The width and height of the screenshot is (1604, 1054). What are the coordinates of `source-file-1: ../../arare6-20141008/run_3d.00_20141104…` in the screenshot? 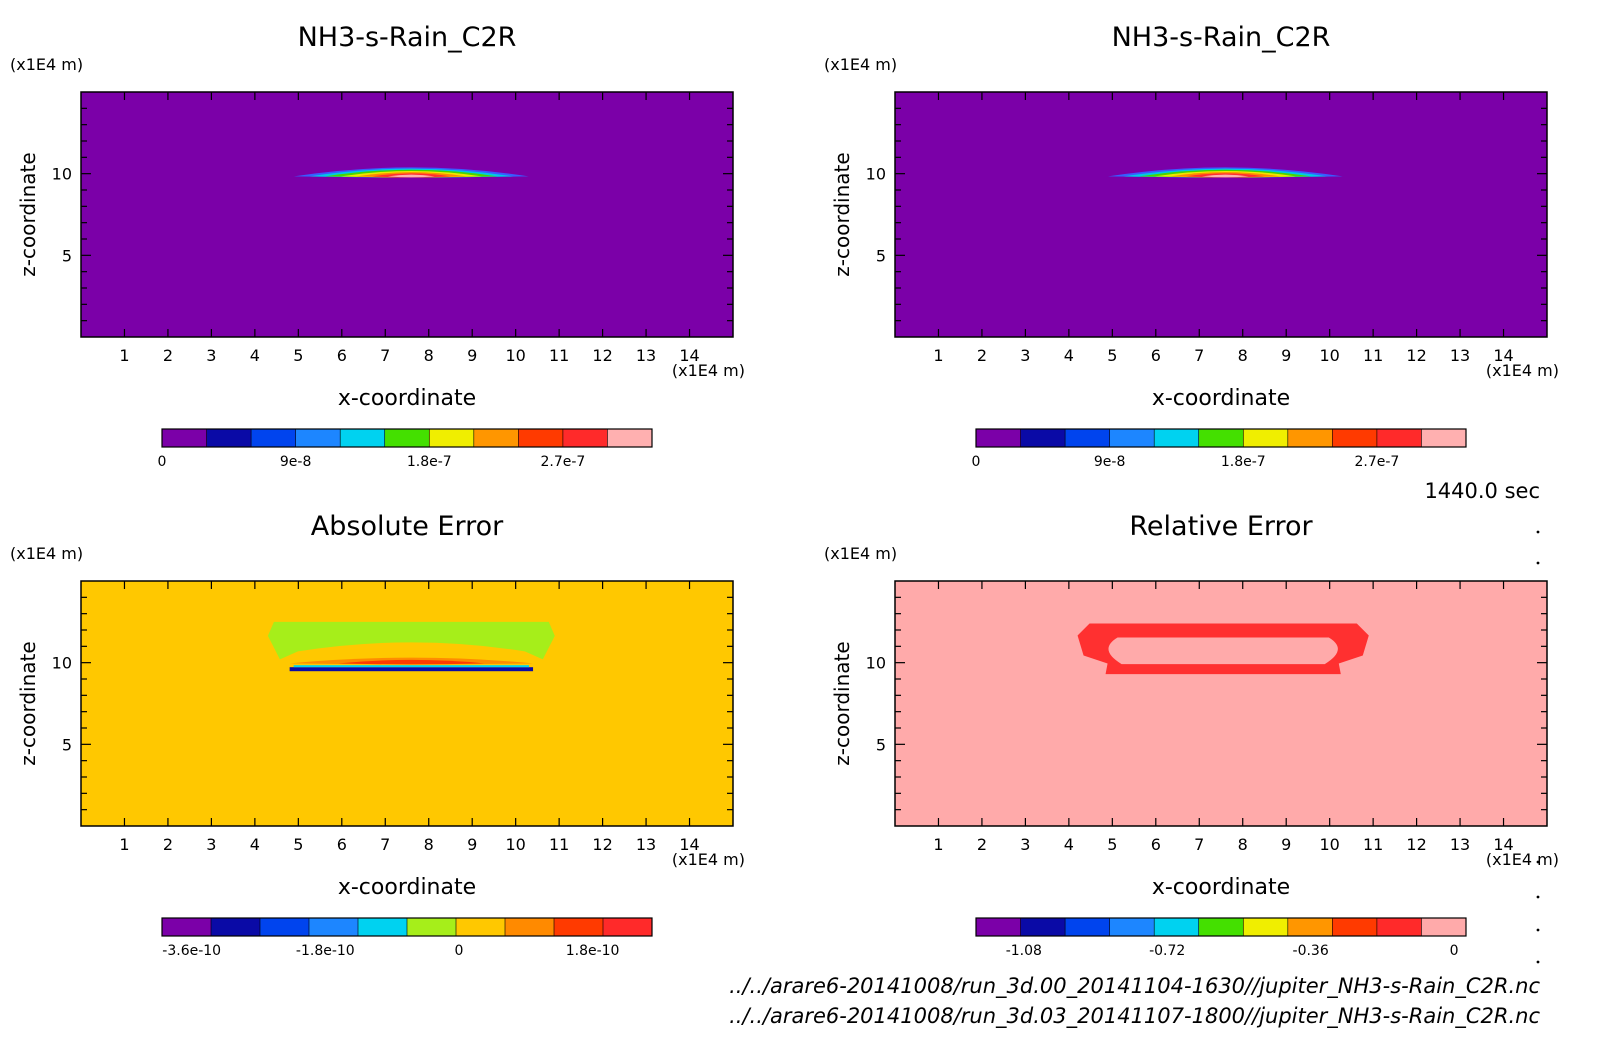 It's located at (1134, 986).